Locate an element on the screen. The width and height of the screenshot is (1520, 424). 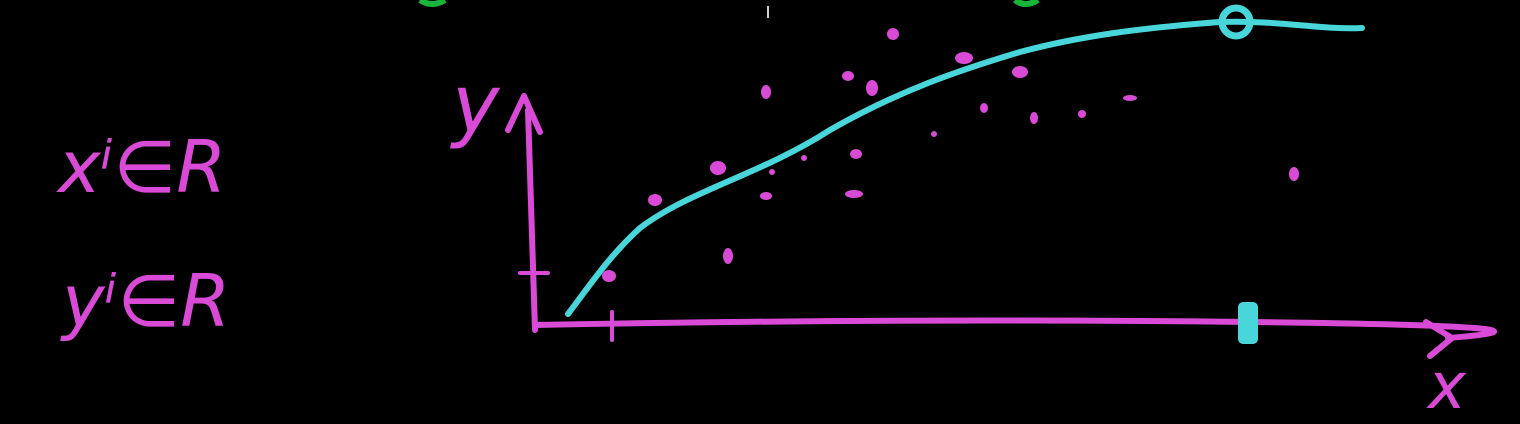
y-axis-arrowhead is located at coordinates (524, 114).